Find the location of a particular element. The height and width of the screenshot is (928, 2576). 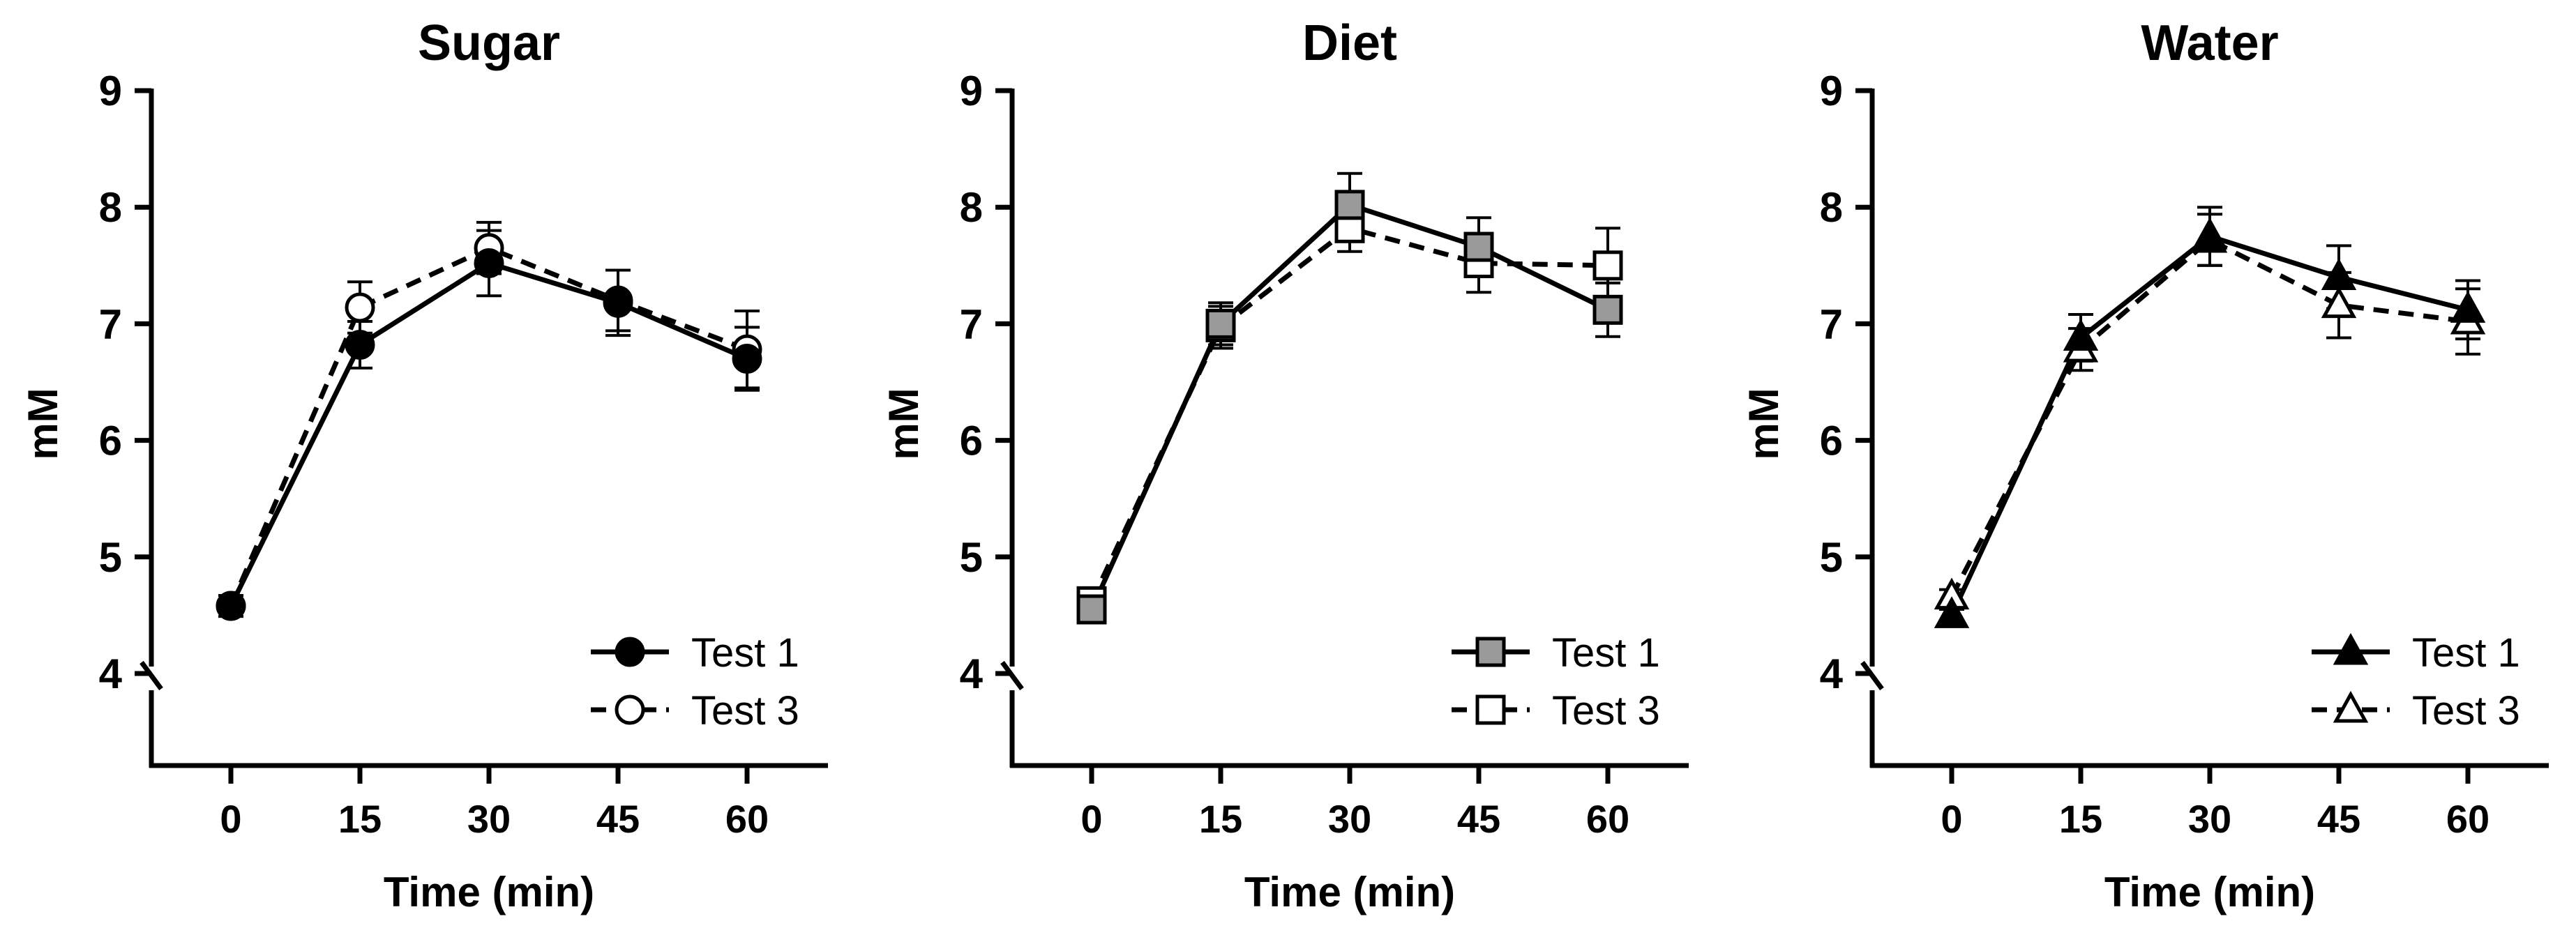

chart-title: Sugar is located at coordinates (489, 43).